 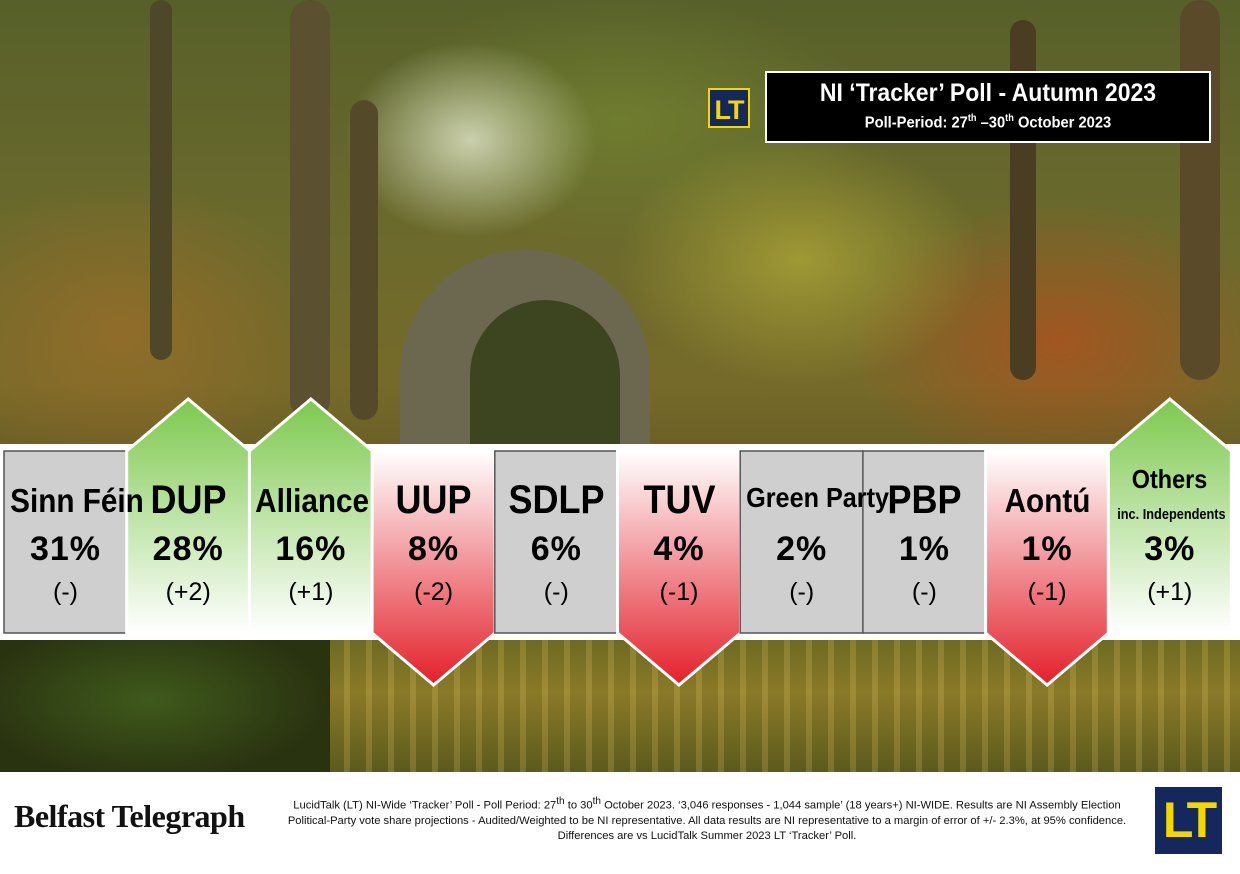 I want to click on party-vote-share: 6%, so click(x=556, y=549).